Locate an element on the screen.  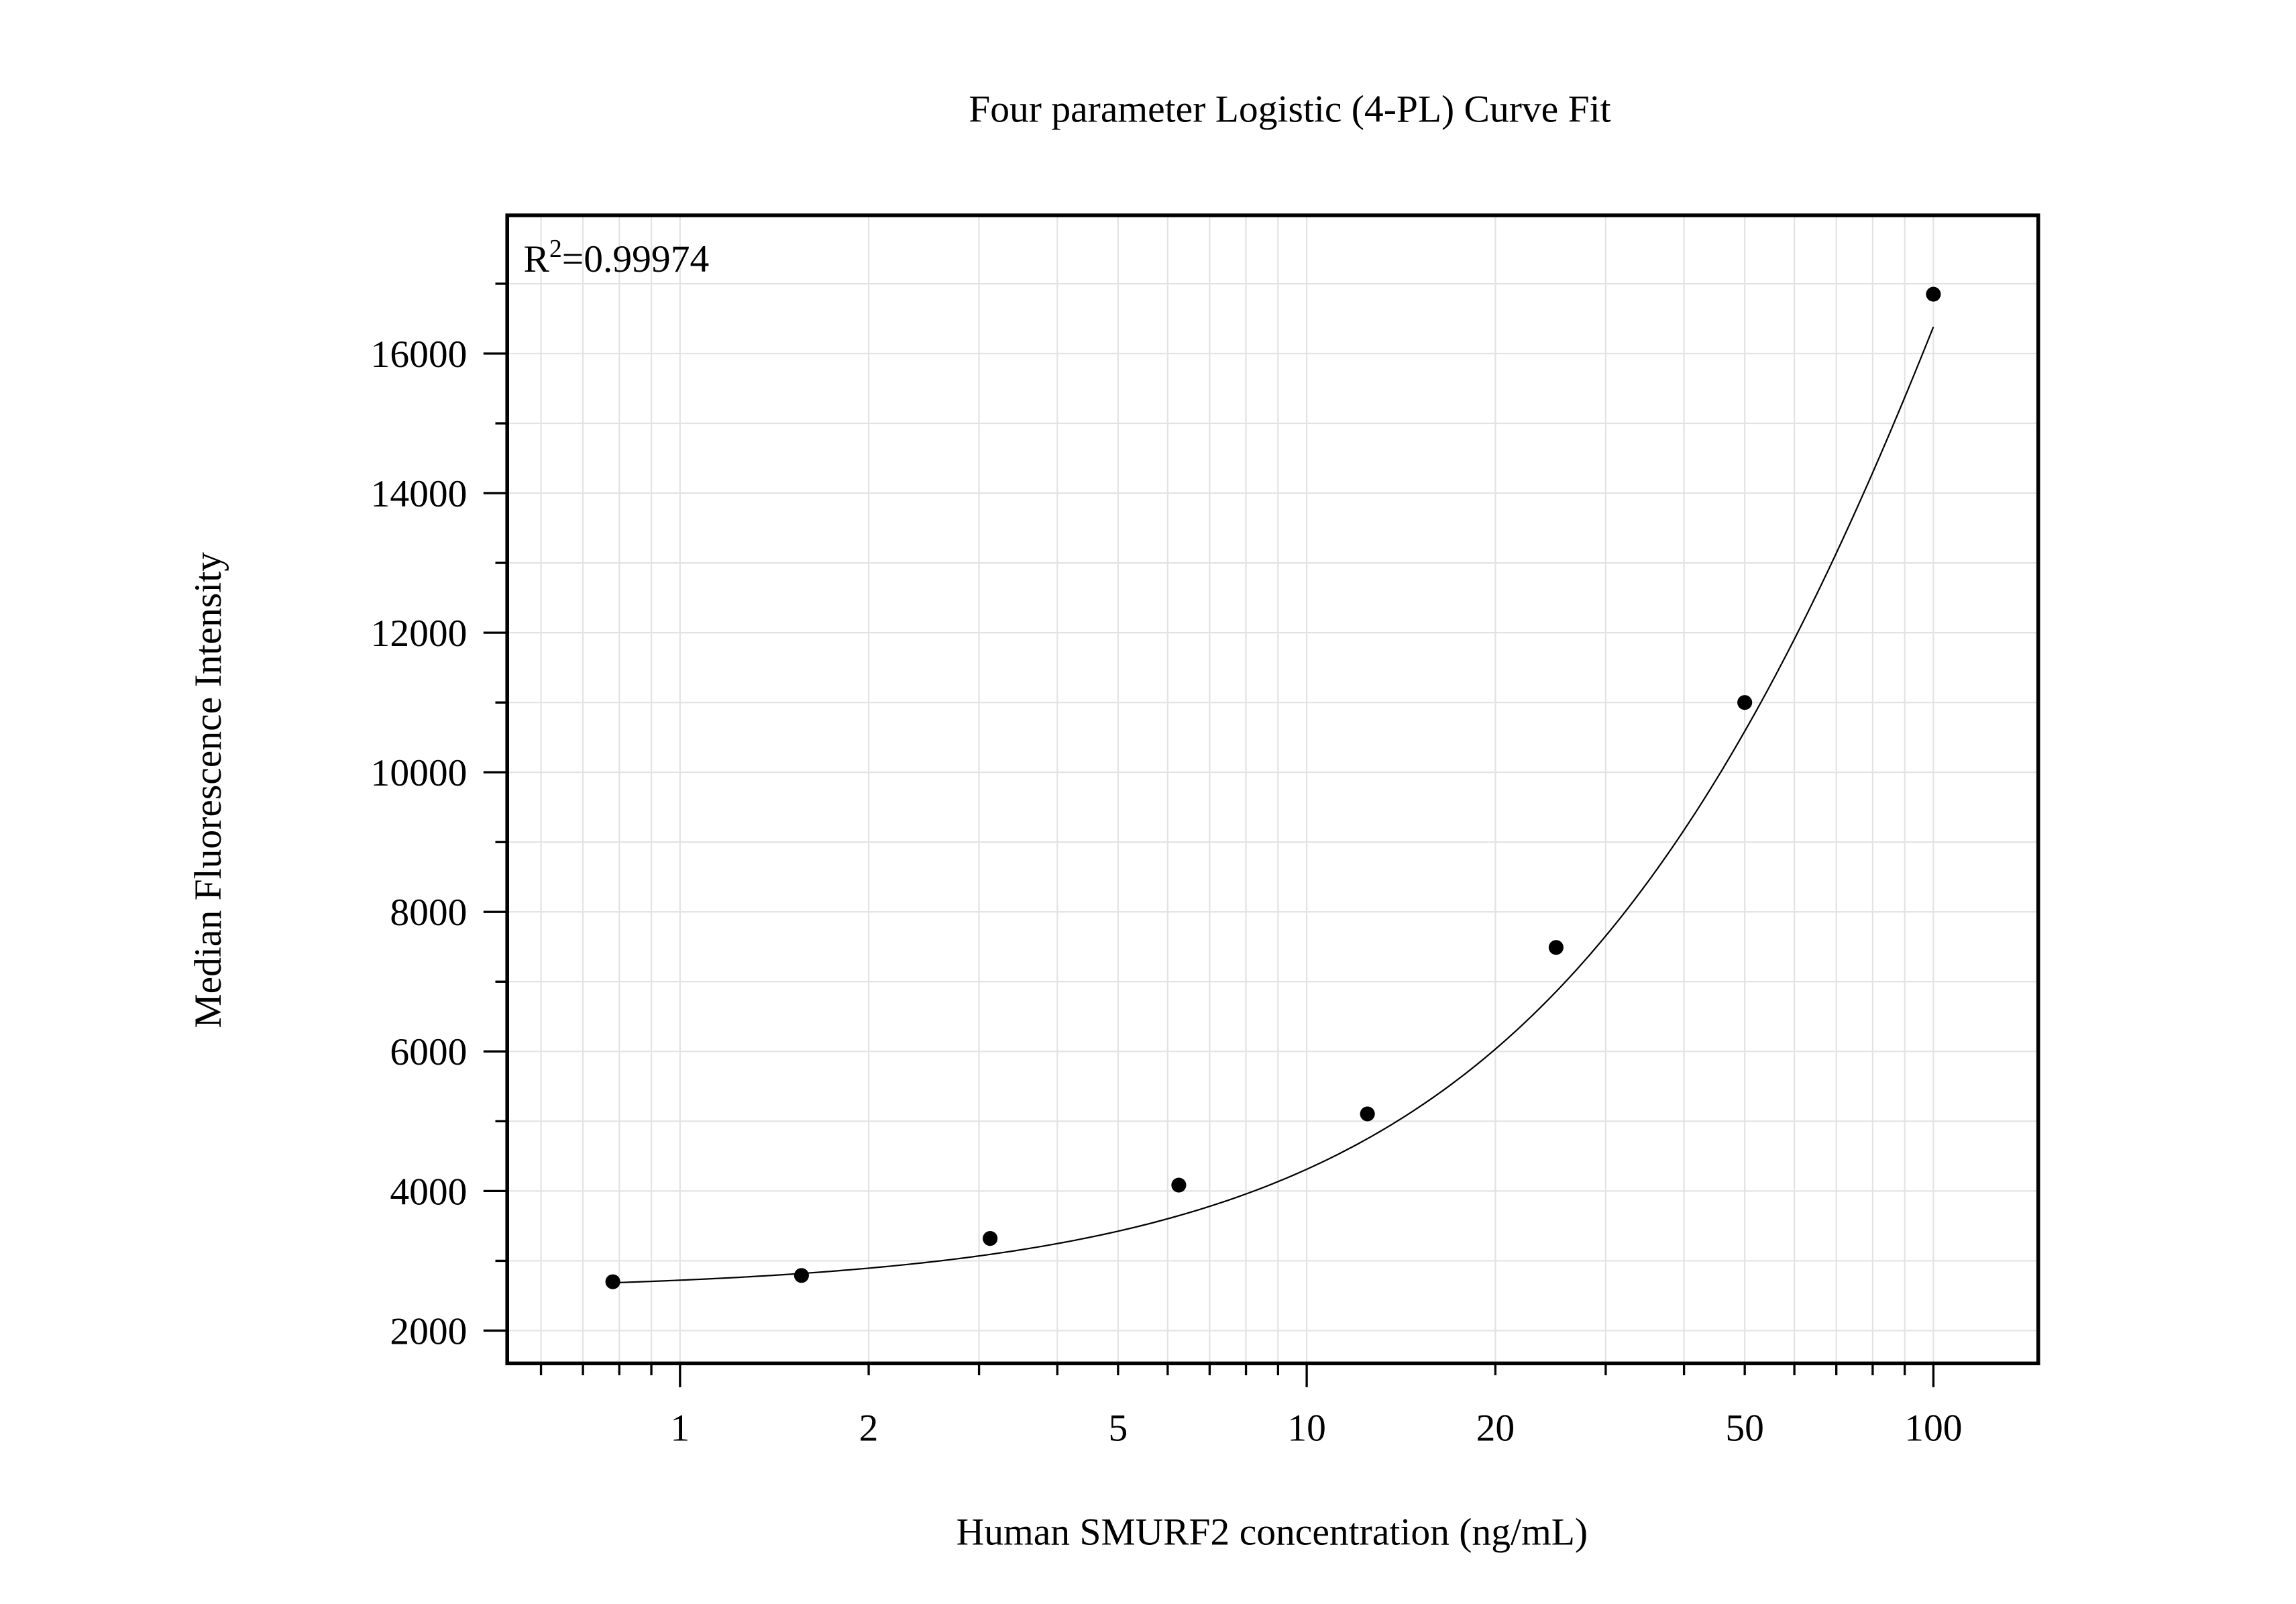
y-tick-label: 2000 is located at coordinates (429, 1331).